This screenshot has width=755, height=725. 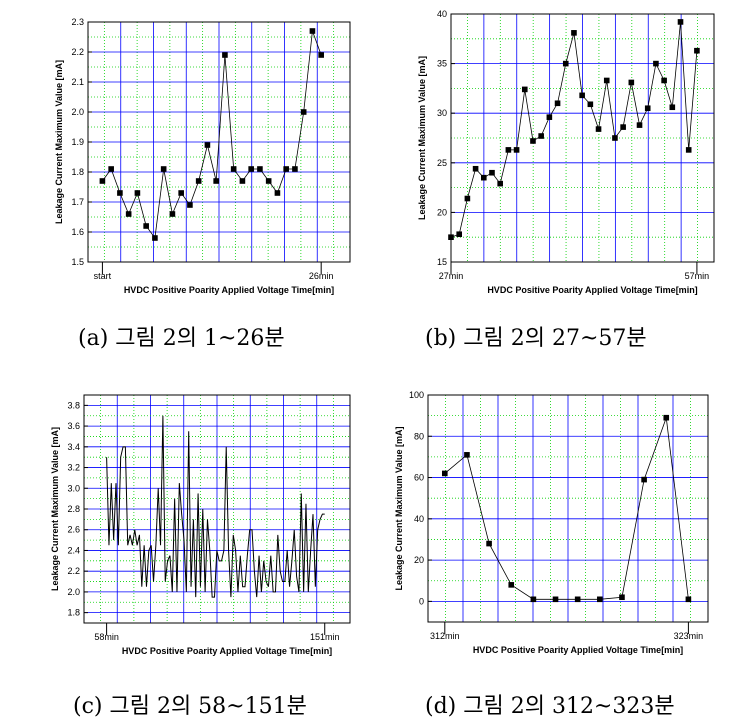 I want to click on x-tick-label: 58min, so click(x=106, y=637).